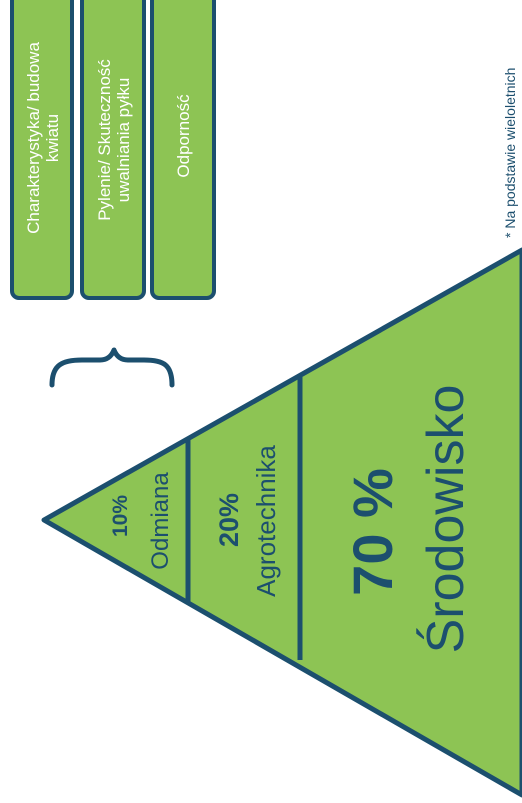 This screenshot has height=803, width=522. I want to click on brace-shape, so click(112, 367).